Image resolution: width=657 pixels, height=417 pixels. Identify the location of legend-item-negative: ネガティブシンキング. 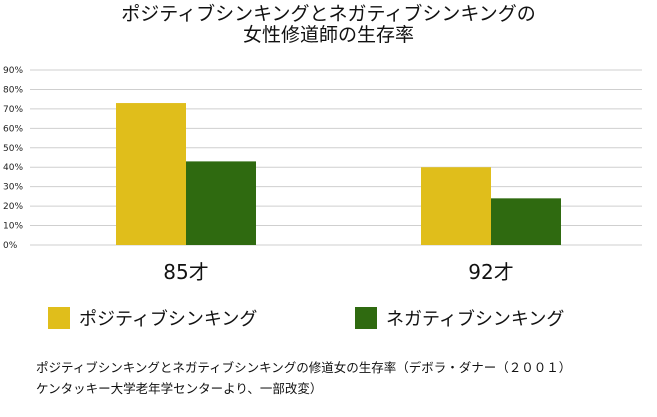
(459, 318).